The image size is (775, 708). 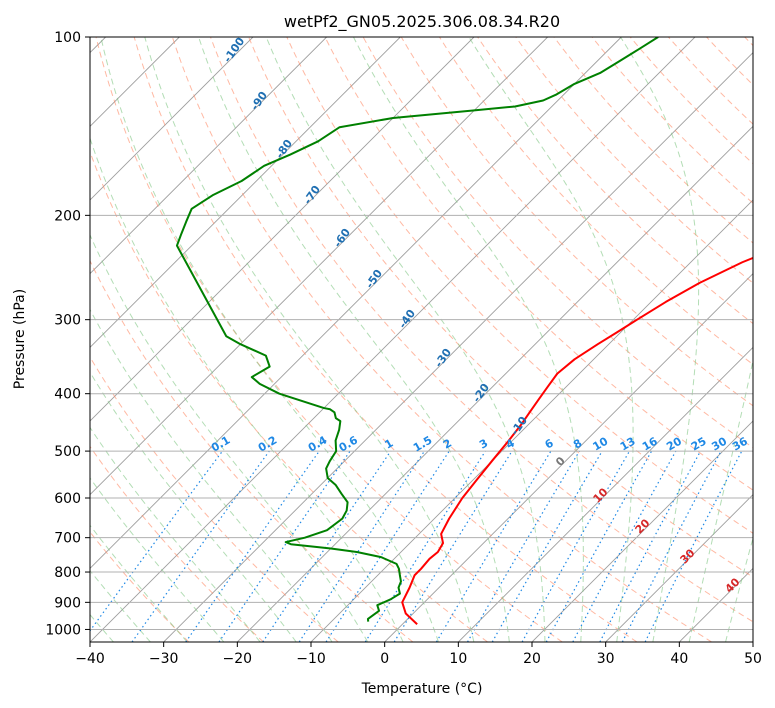 I want to click on y-tick-label: 300, so click(x=67, y=321).